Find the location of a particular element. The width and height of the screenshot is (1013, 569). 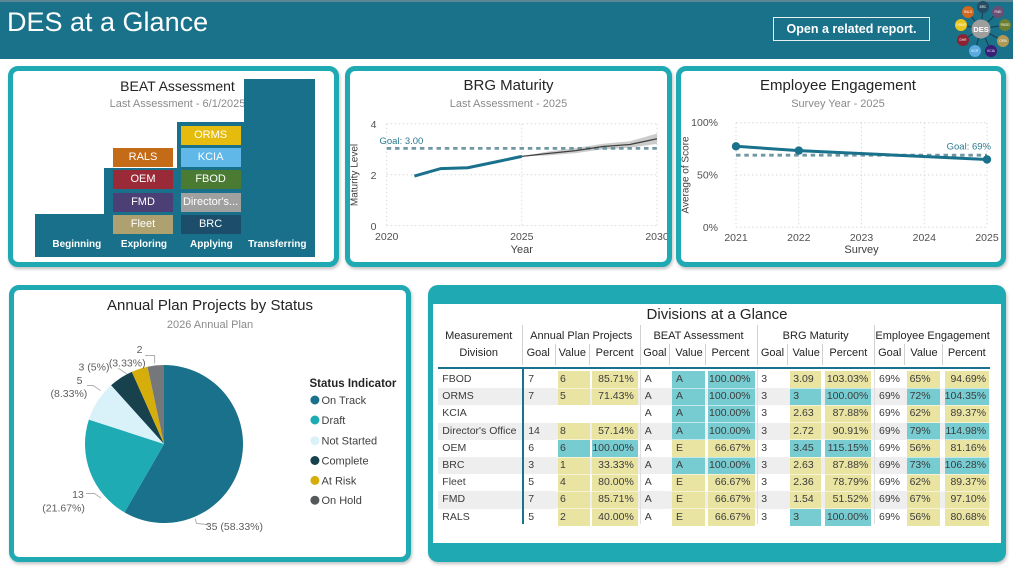

svg-text: Maturity Level is located at coordinates (355, 175).